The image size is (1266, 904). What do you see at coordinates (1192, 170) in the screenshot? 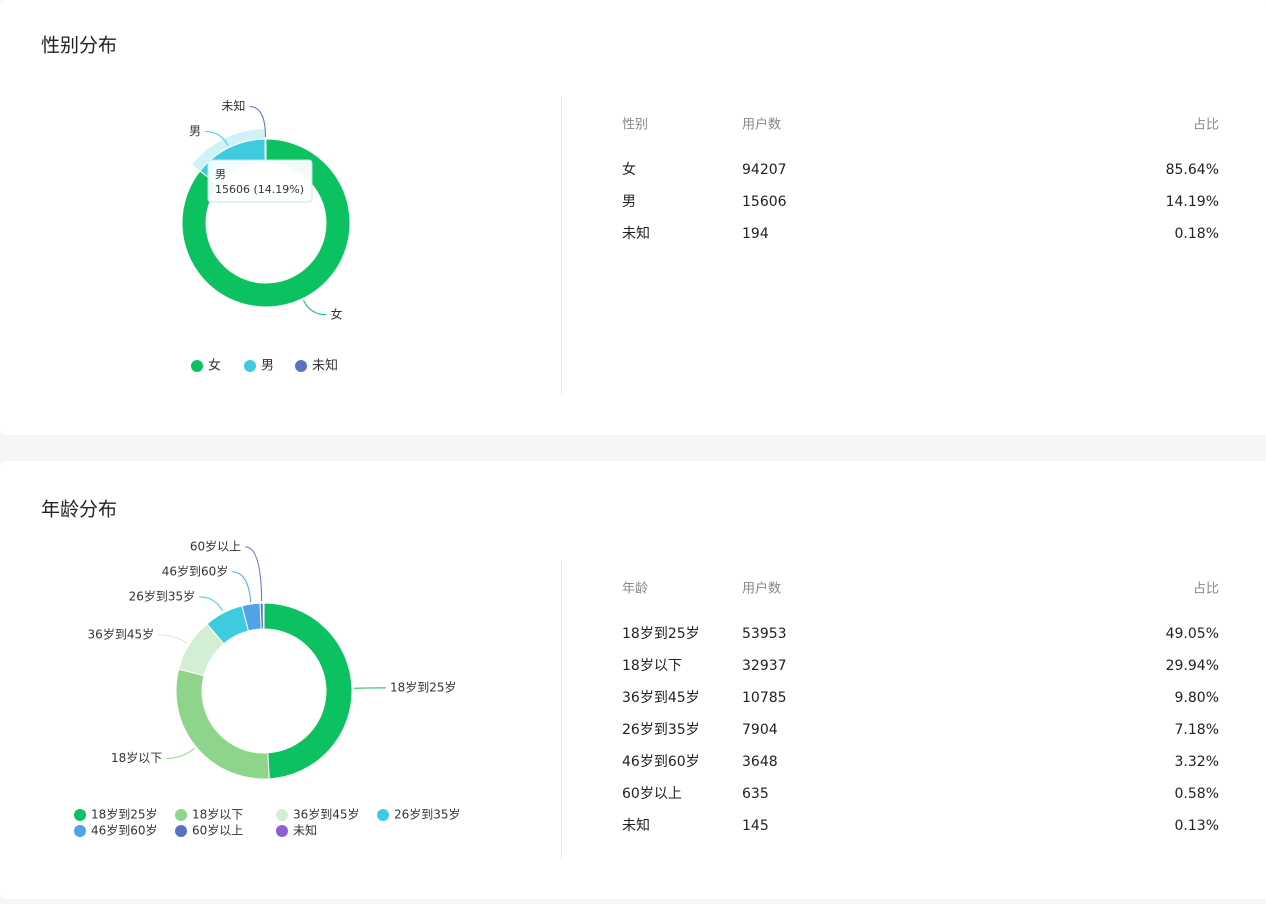
I see `table-cell: 85.64%` at bounding box center [1192, 170].